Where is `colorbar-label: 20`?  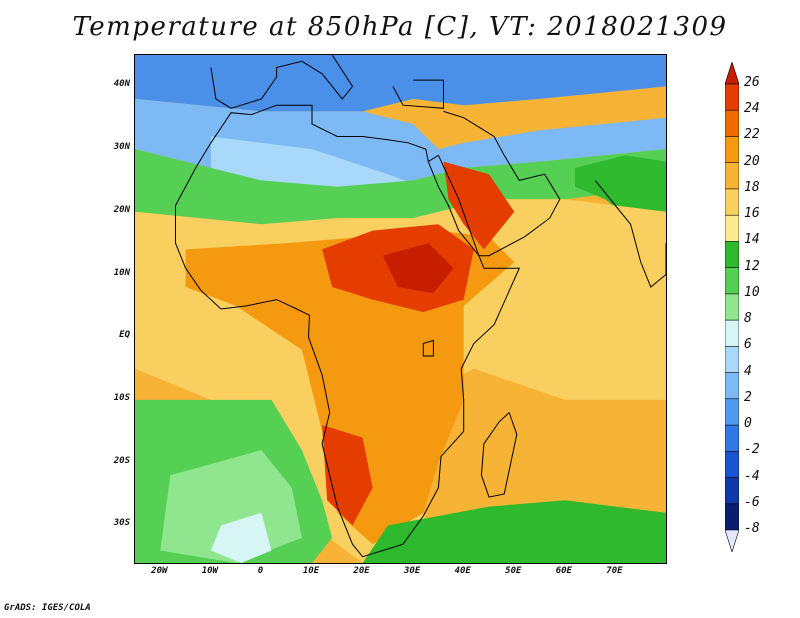
colorbar-label: 20 is located at coordinates (752, 161).